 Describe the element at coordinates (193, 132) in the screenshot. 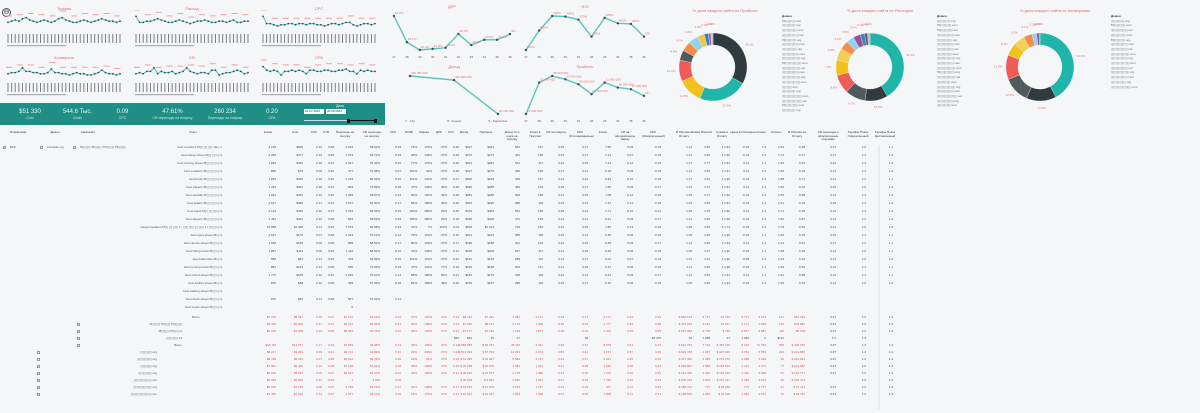

I see `column-header: Ключ` at that location.